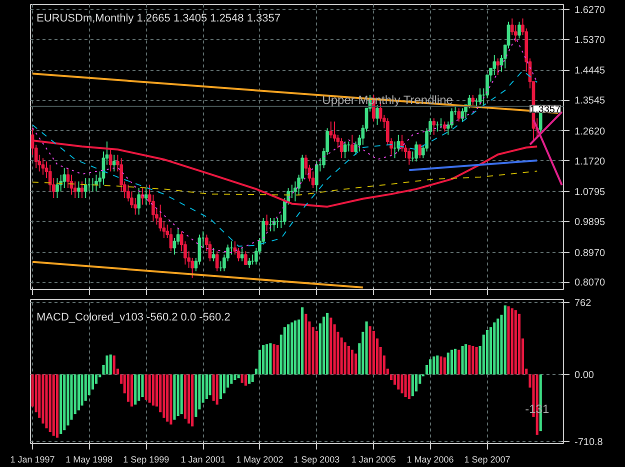 The height and width of the screenshot is (469, 625). I want to click on x-tick-label: 1 Sep 2003, so click(317, 459).